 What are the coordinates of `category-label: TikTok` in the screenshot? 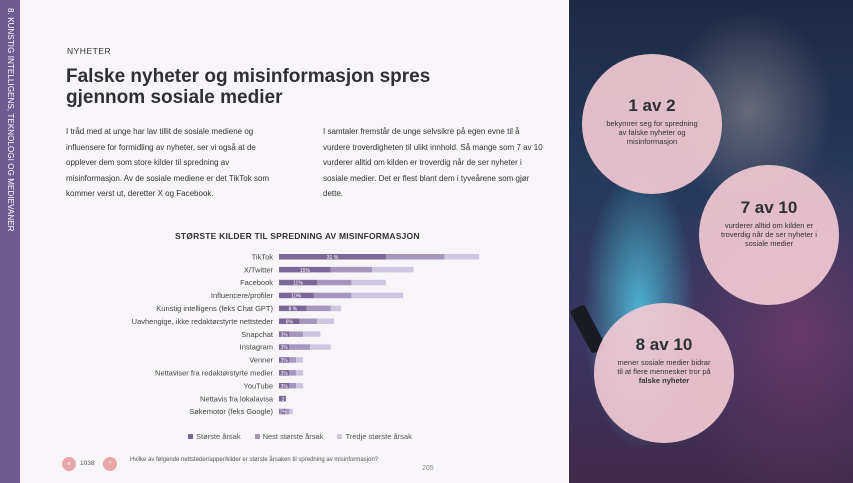 It's located at (263, 256).